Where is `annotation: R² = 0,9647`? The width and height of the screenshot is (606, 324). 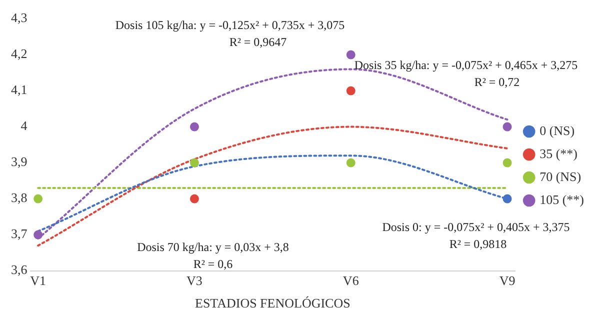 annotation: R² = 0,9647 is located at coordinates (258, 42).